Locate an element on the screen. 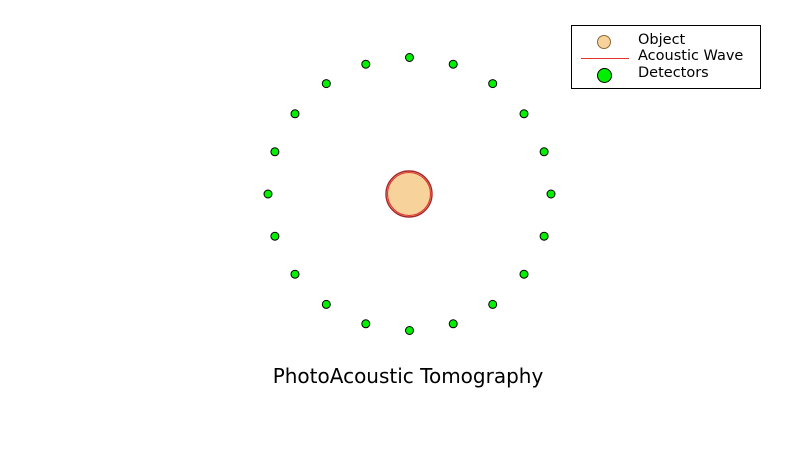  object-marker-icon is located at coordinates (604, 42).